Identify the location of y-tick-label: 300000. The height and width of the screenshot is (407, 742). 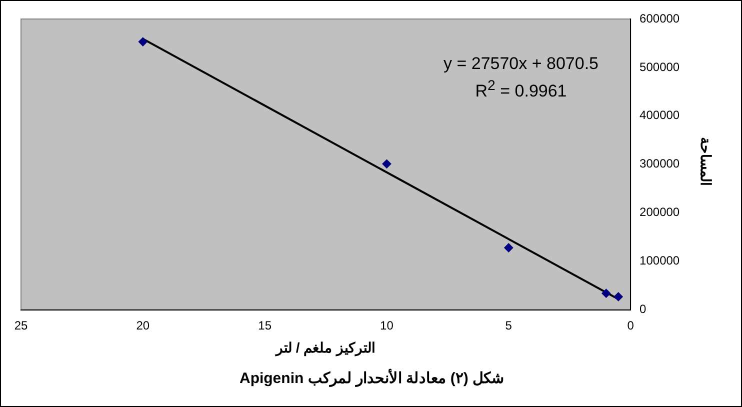
(660, 163).